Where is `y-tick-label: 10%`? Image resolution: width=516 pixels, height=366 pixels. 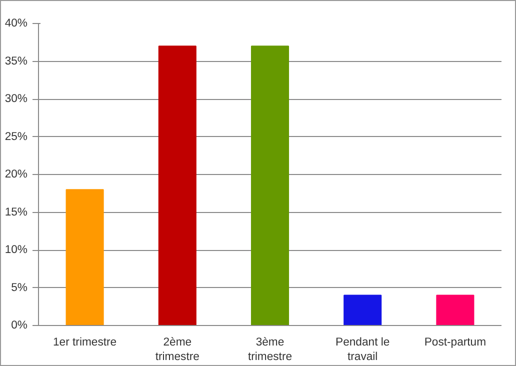
y-tick-label: 10% is located at coordinates (16, 250).